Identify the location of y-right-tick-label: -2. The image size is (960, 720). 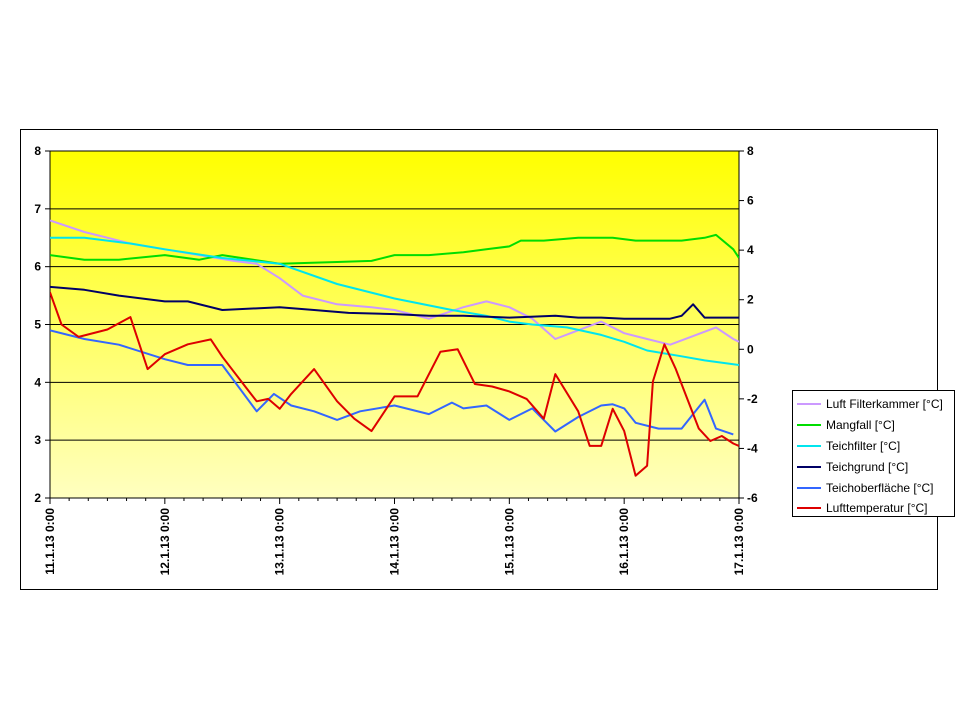
(752, 399).